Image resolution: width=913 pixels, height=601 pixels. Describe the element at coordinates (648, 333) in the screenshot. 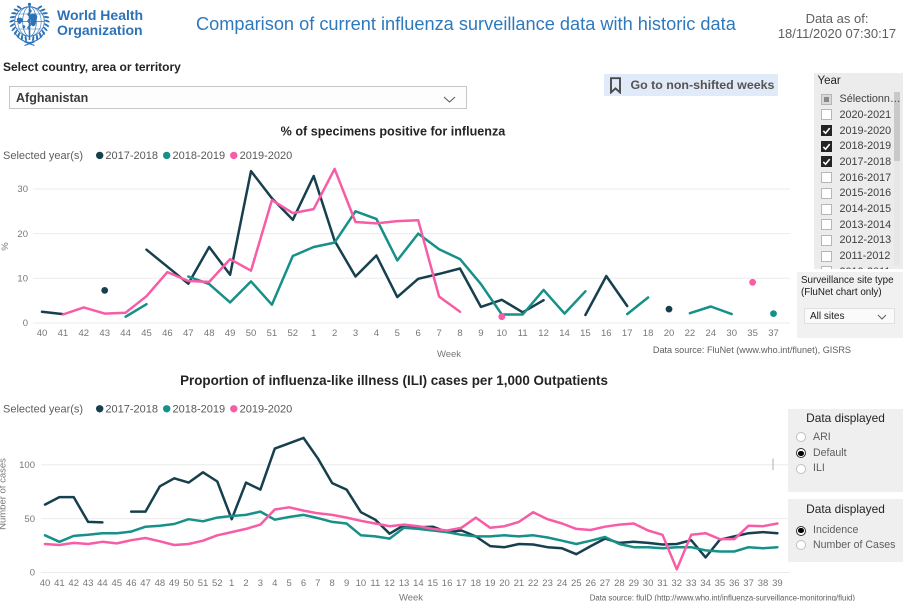

I see `svg-text: 18` at that location.